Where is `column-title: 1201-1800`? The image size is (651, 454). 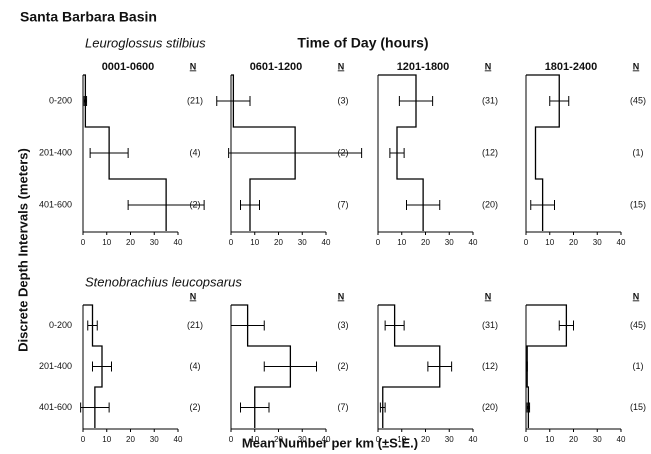
column-title: 1201-1800 is located at coordinates (423, 67).